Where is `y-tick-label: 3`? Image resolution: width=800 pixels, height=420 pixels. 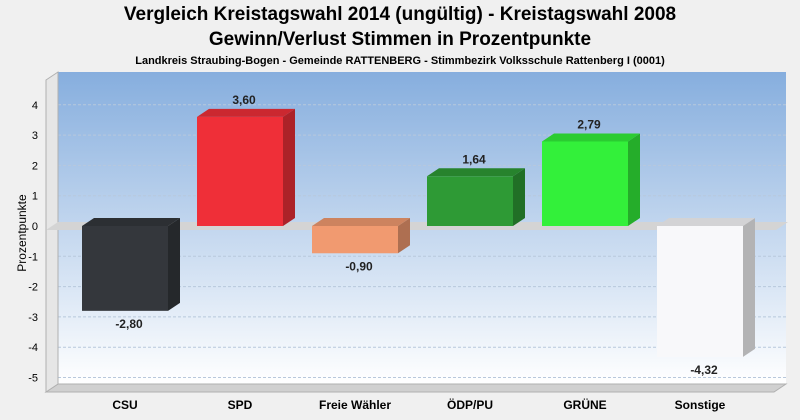 y-tick-label: 3 is located at coordinates (35, 136).